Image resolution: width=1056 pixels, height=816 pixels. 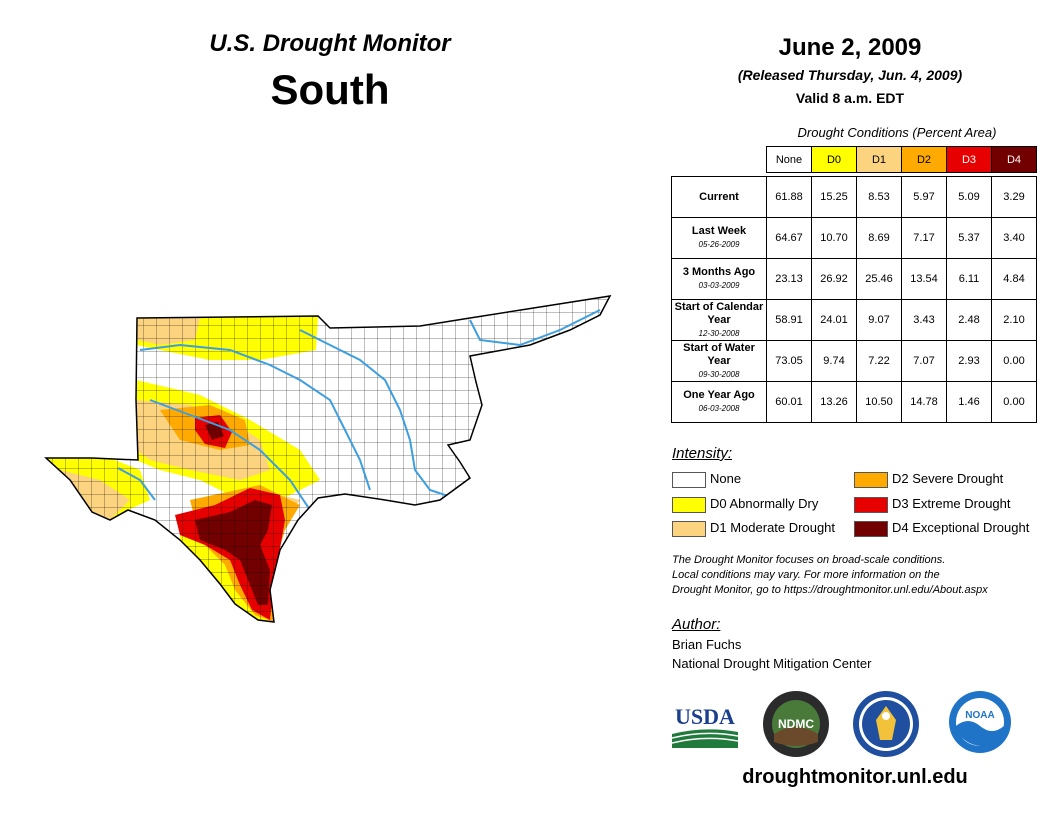 I want to click on map-date: June 2, 2009, so click(x=850, y=47).